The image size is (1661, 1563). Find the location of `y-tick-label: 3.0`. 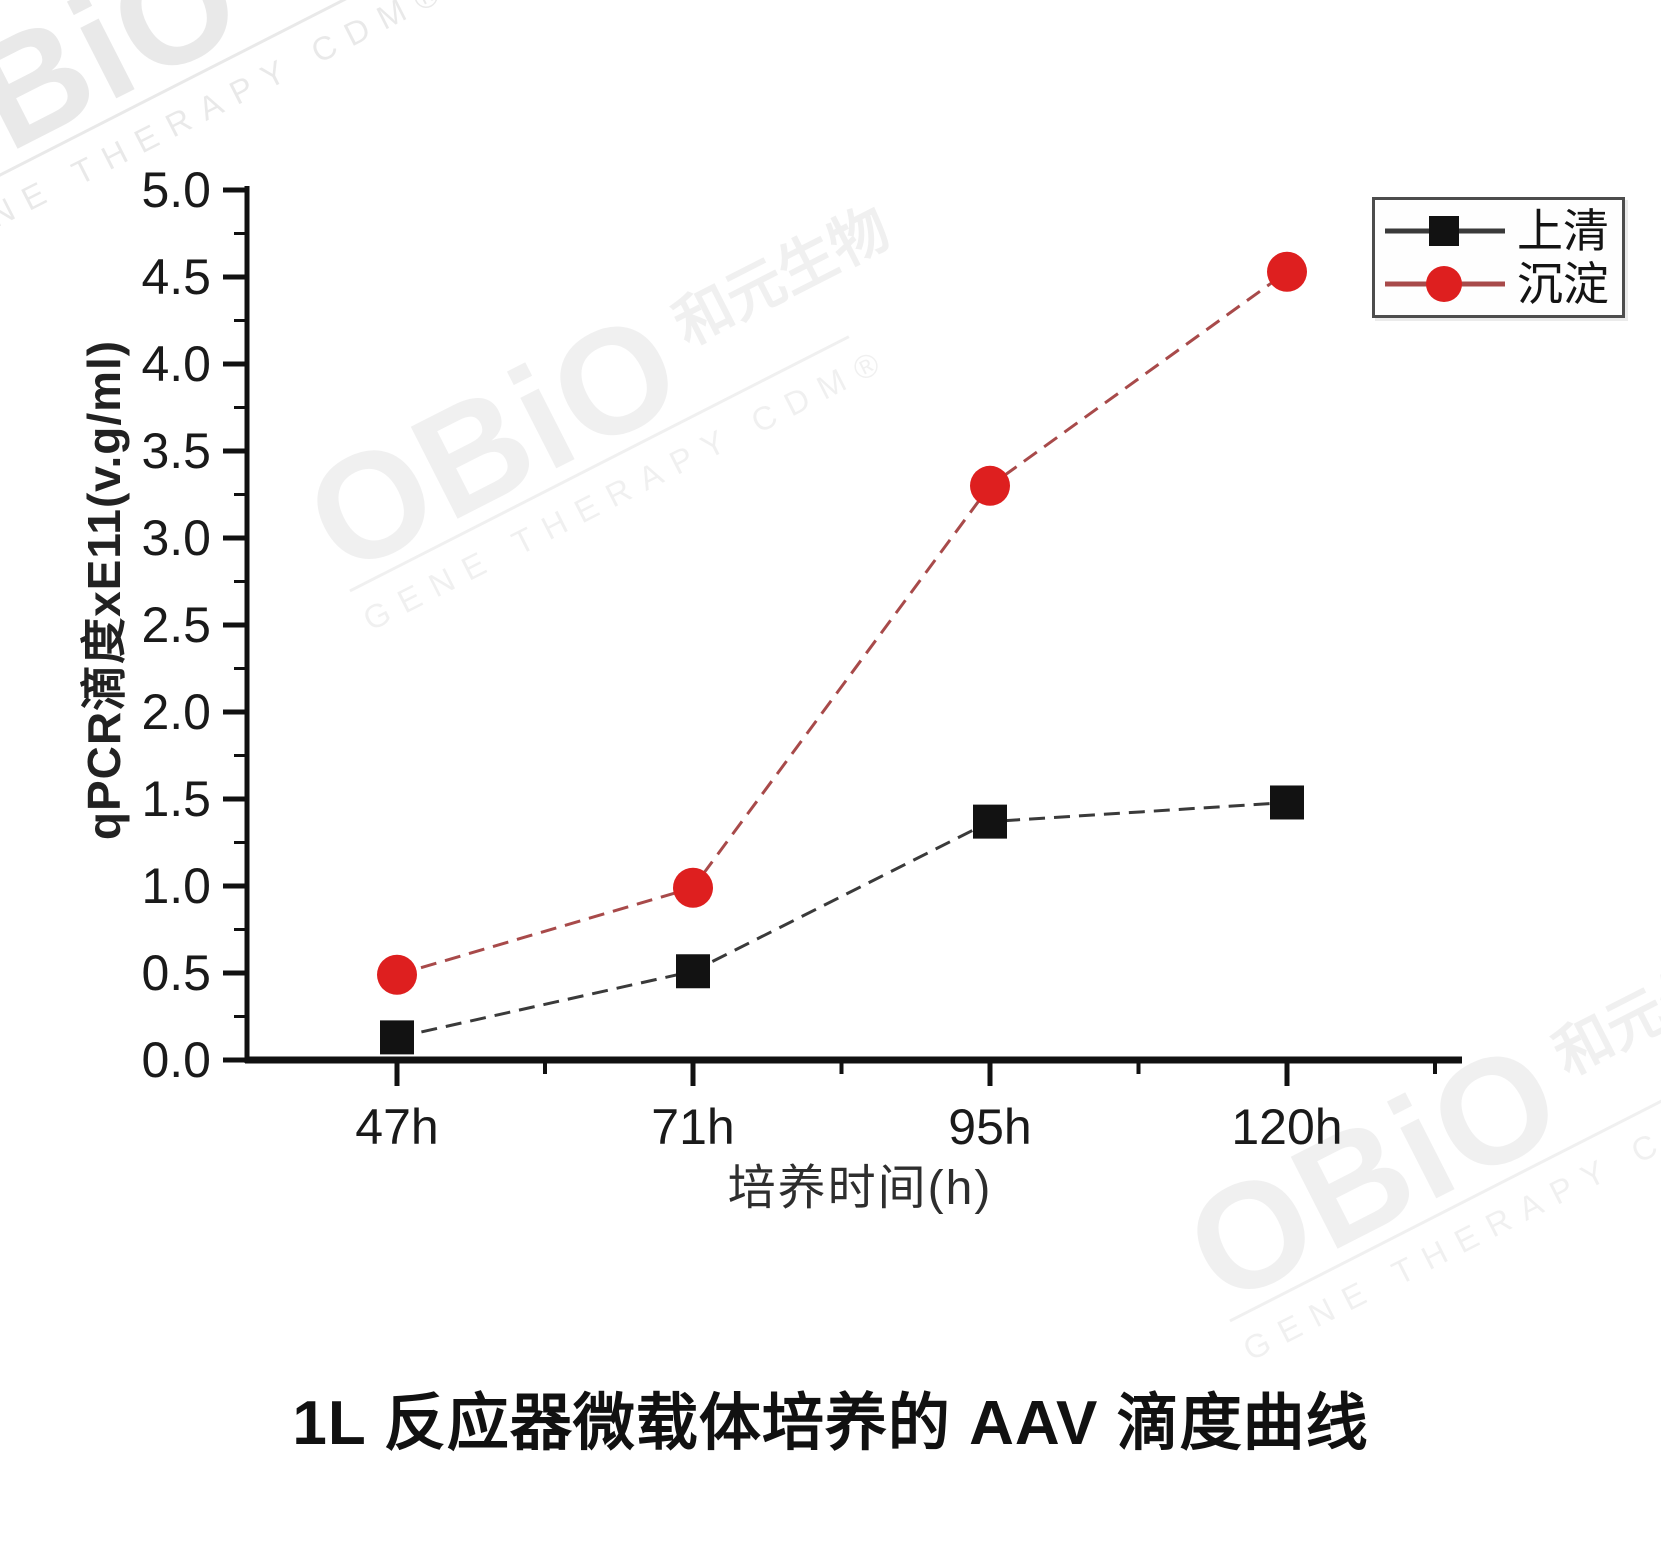

y-tick-label: 3.0 is located at coordinates (176, 538).